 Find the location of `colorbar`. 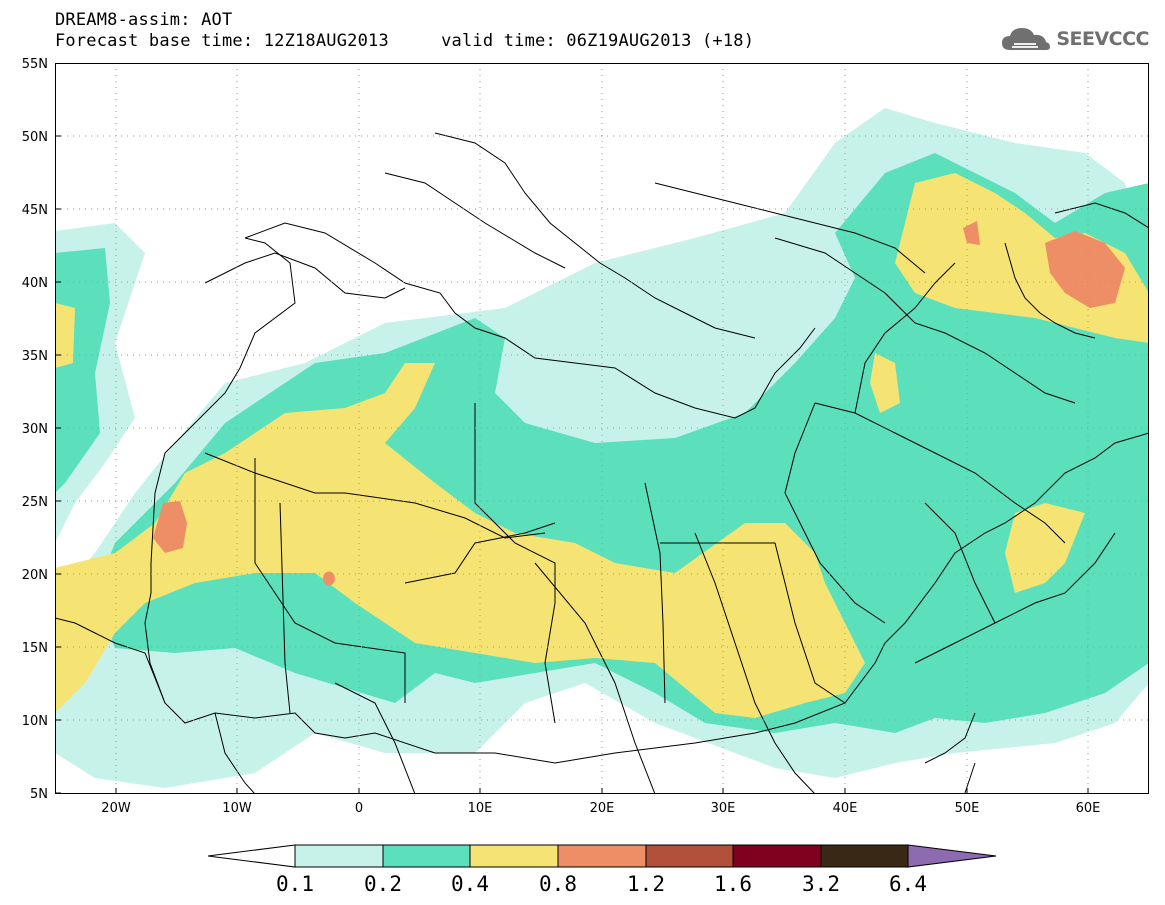

colorbar is located at coordinates (602, 856).